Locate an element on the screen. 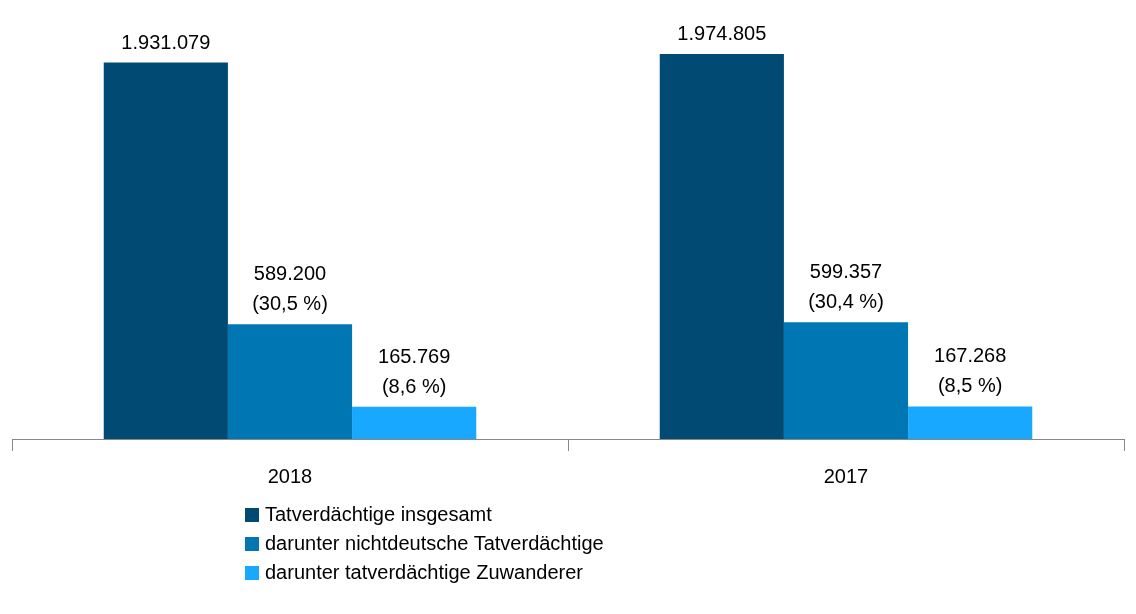  x-tick-label: 2017 is located at coordinates (846, 475).